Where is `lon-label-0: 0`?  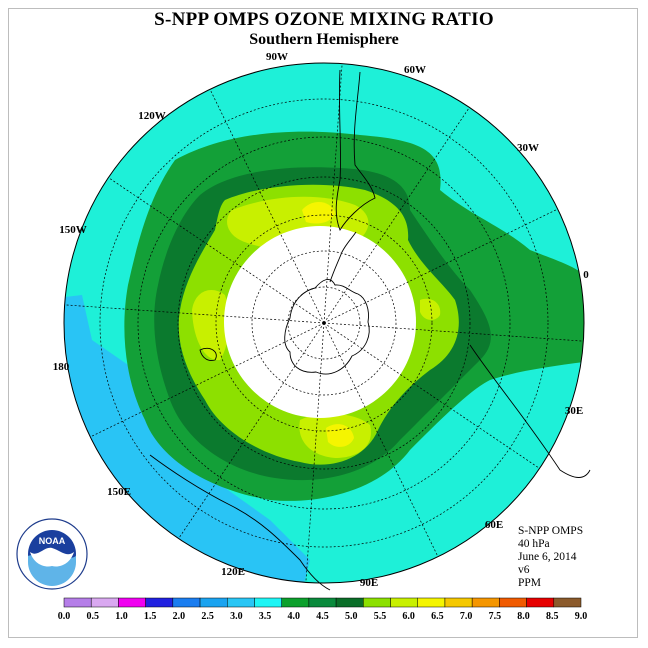
lon-label-0: 0 is located at coordinates (586, 275).